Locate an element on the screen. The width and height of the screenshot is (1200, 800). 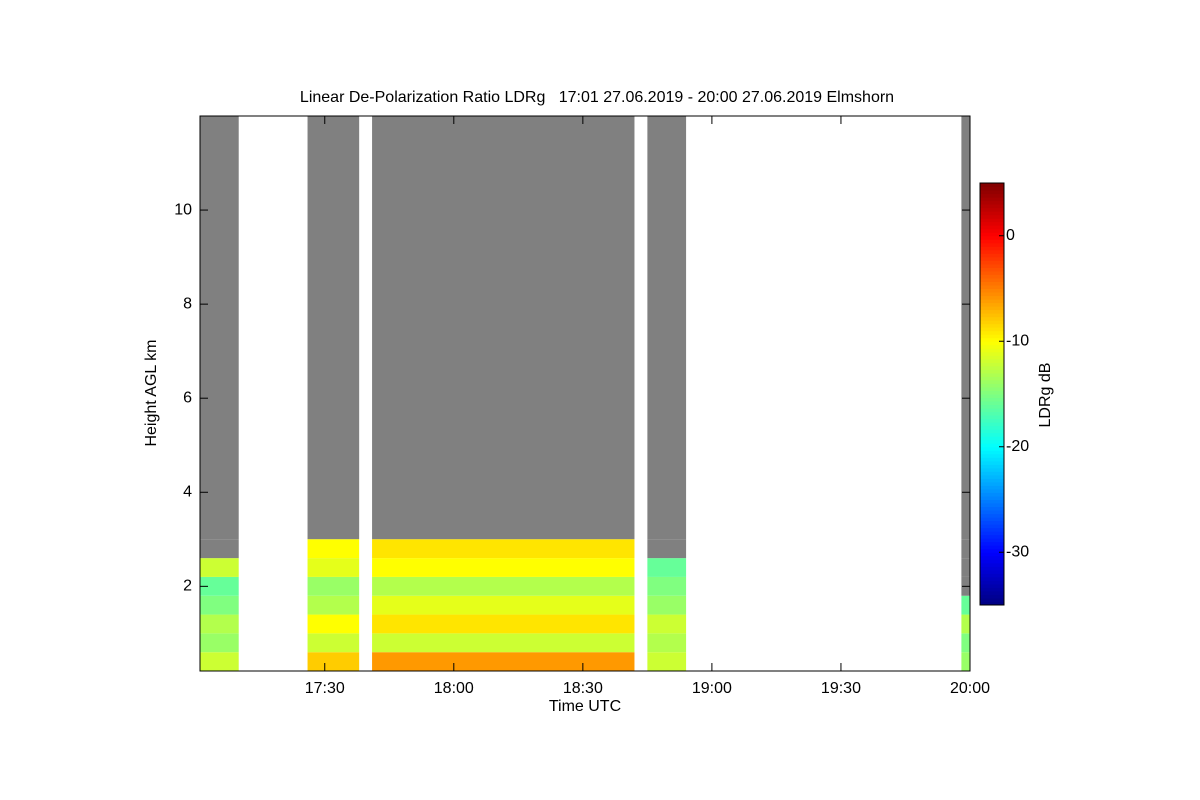
x-tick-label: 18:30 is located at coordinates (583, 688).